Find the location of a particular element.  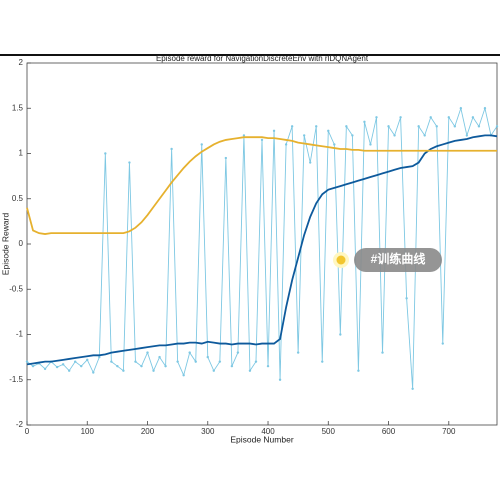

badge-bg is located at coordinates (398, 260).